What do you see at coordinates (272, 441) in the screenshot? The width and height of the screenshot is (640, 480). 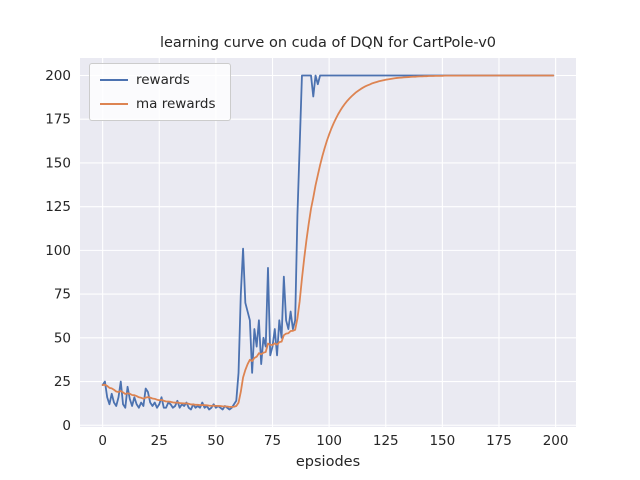 I see `x-tick-label: 75` at bounding box center [272, 441].